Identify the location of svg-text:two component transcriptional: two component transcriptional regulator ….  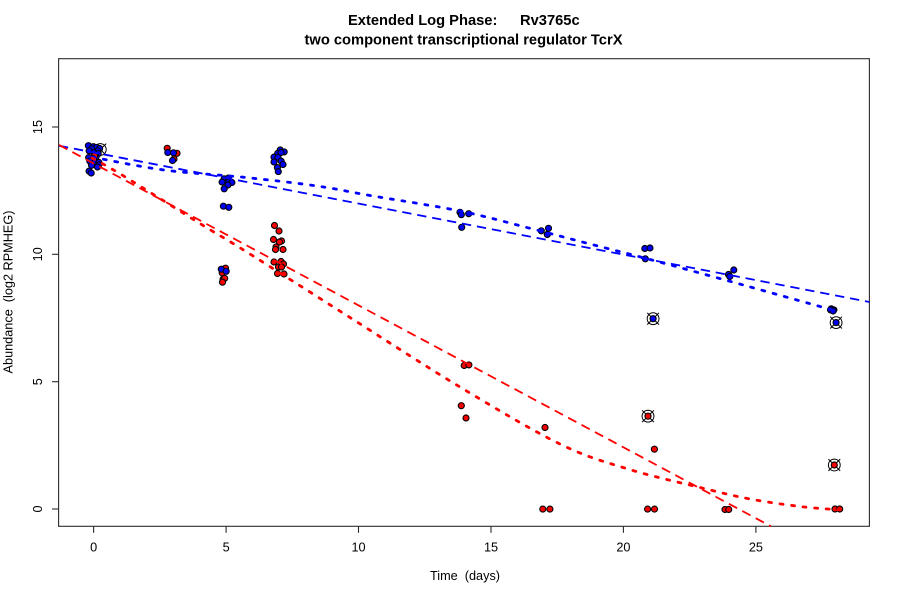
(464, 41).